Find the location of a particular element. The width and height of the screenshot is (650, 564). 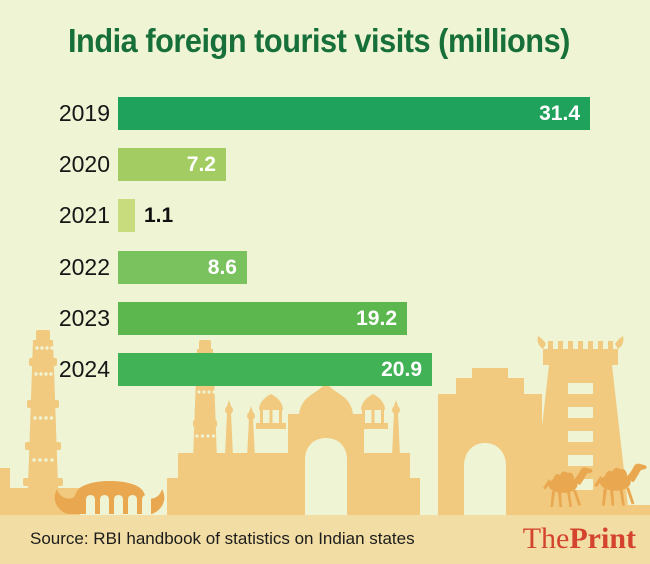

bar-2019: 31.4 is located at coordinates (354, 113).